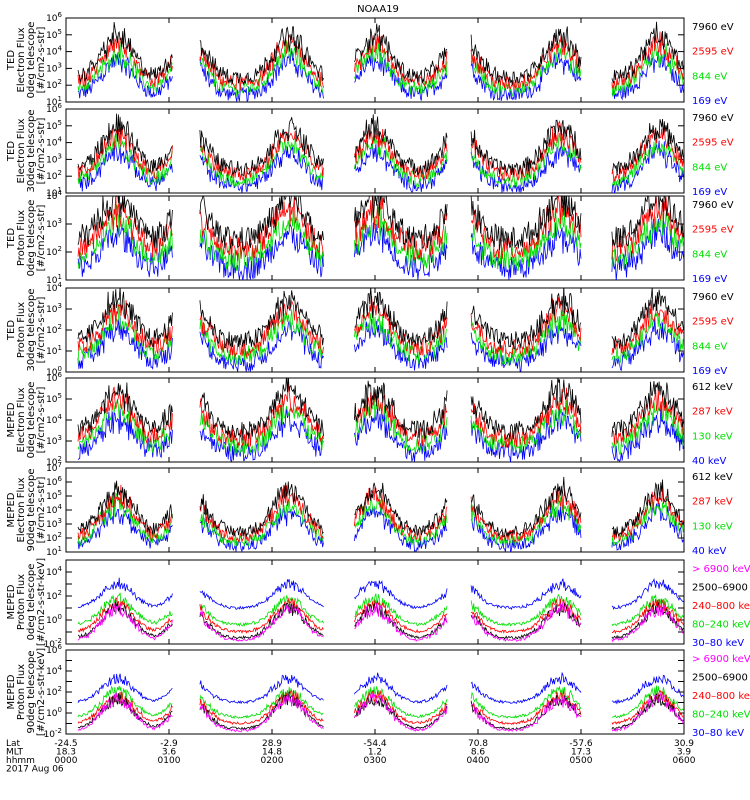 The height and width of the screenshot is (800, 750). I want to click on y-axis-label-line: Proton Flux, so click(21, 330).